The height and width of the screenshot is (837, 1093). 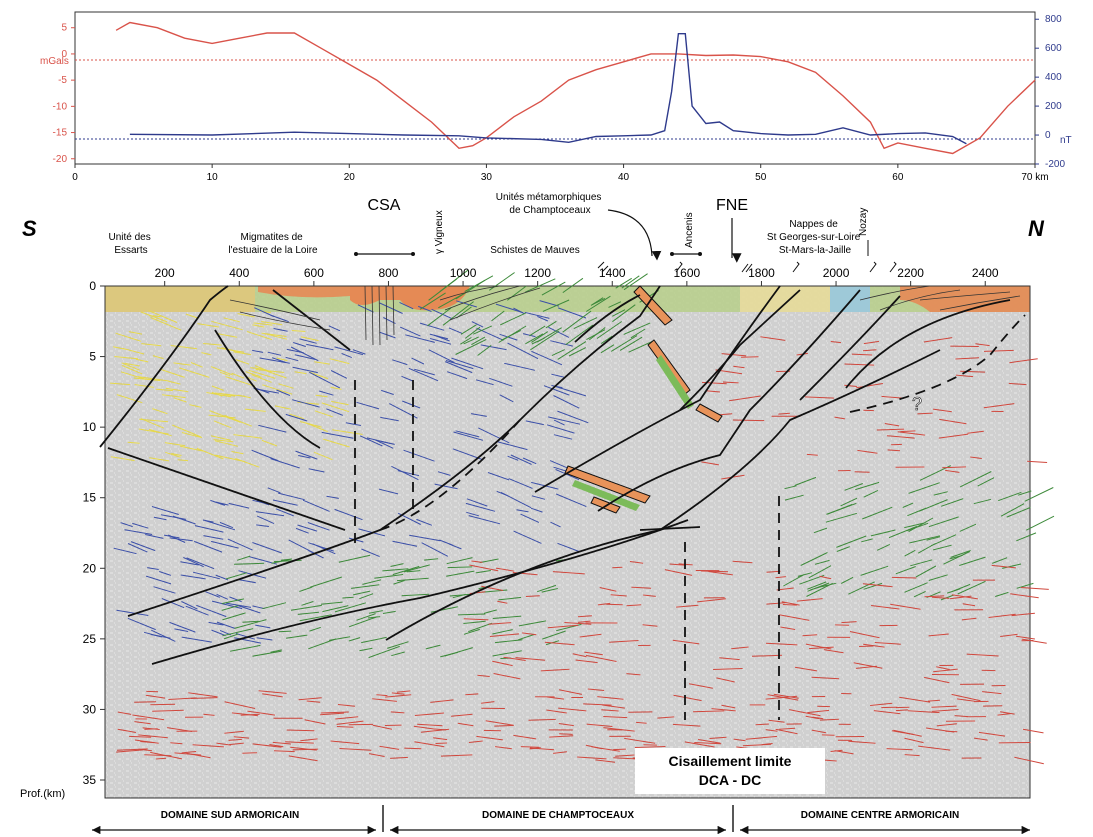 I want to click on x-tick-label: 40, so click(x=624, y=177).